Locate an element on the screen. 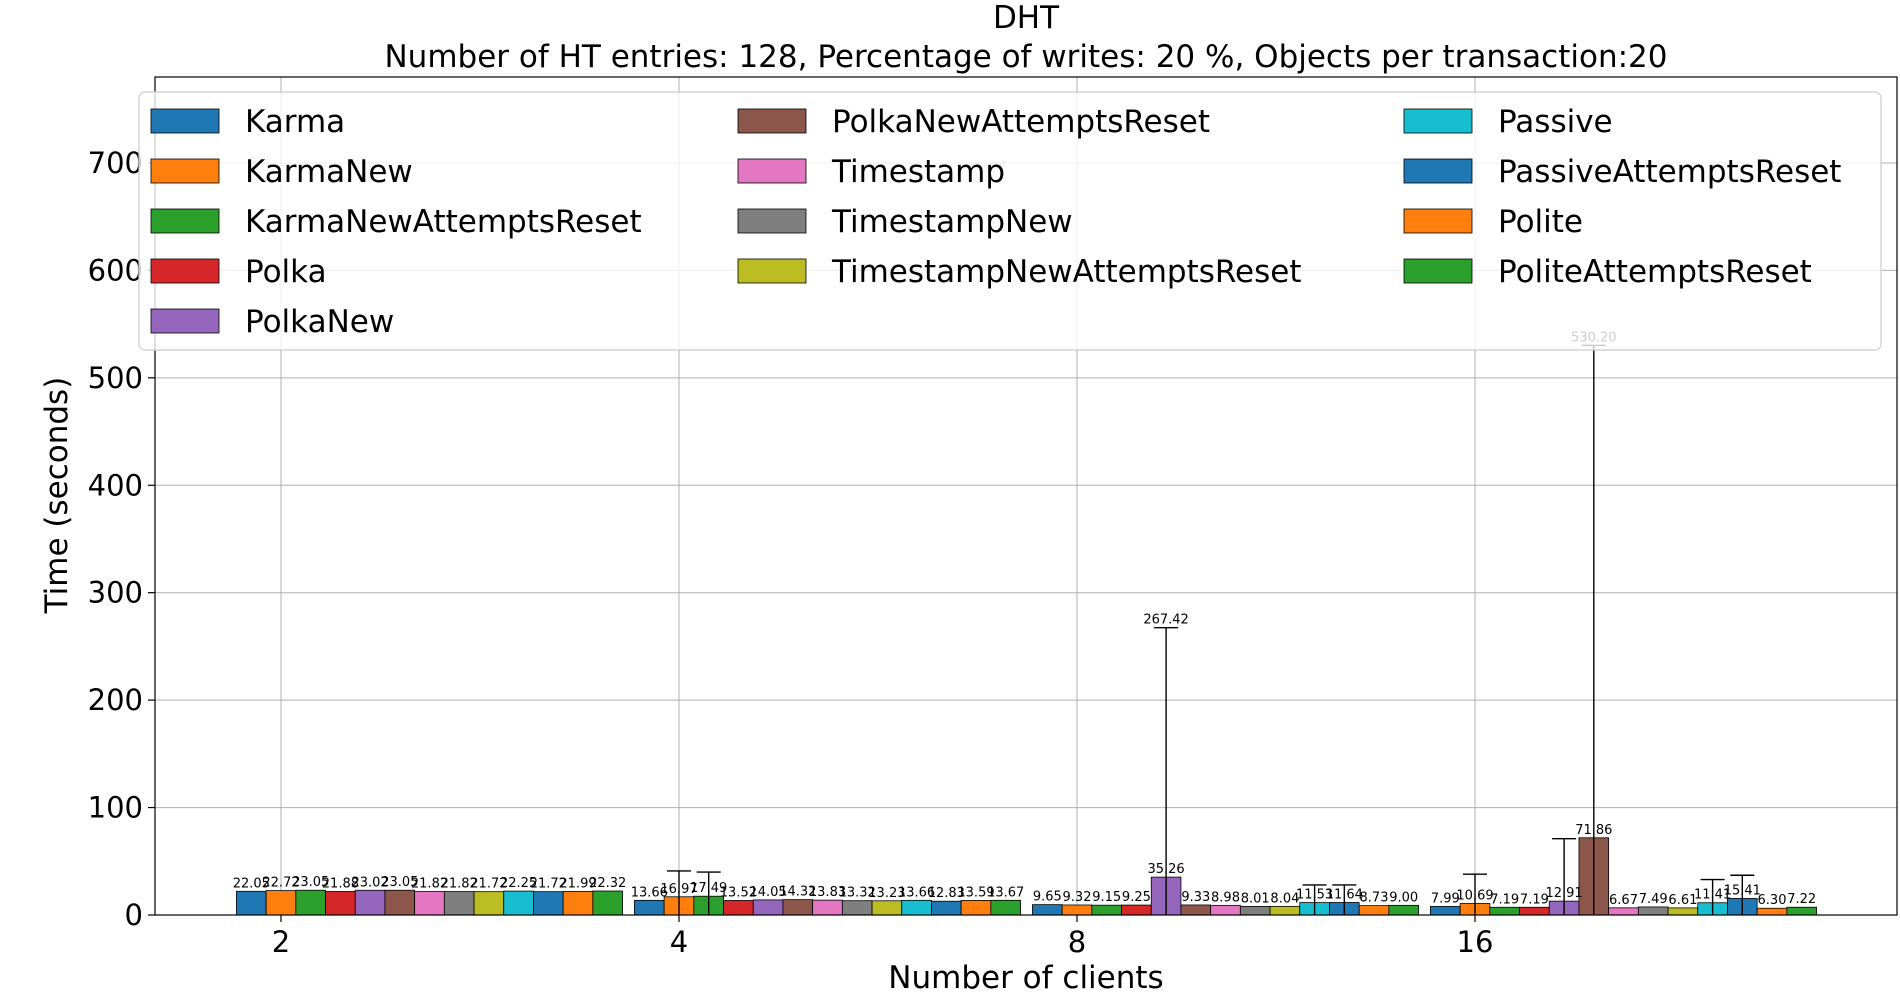  bar-value-label: 8.01 is located at coordinates (1255, 898).